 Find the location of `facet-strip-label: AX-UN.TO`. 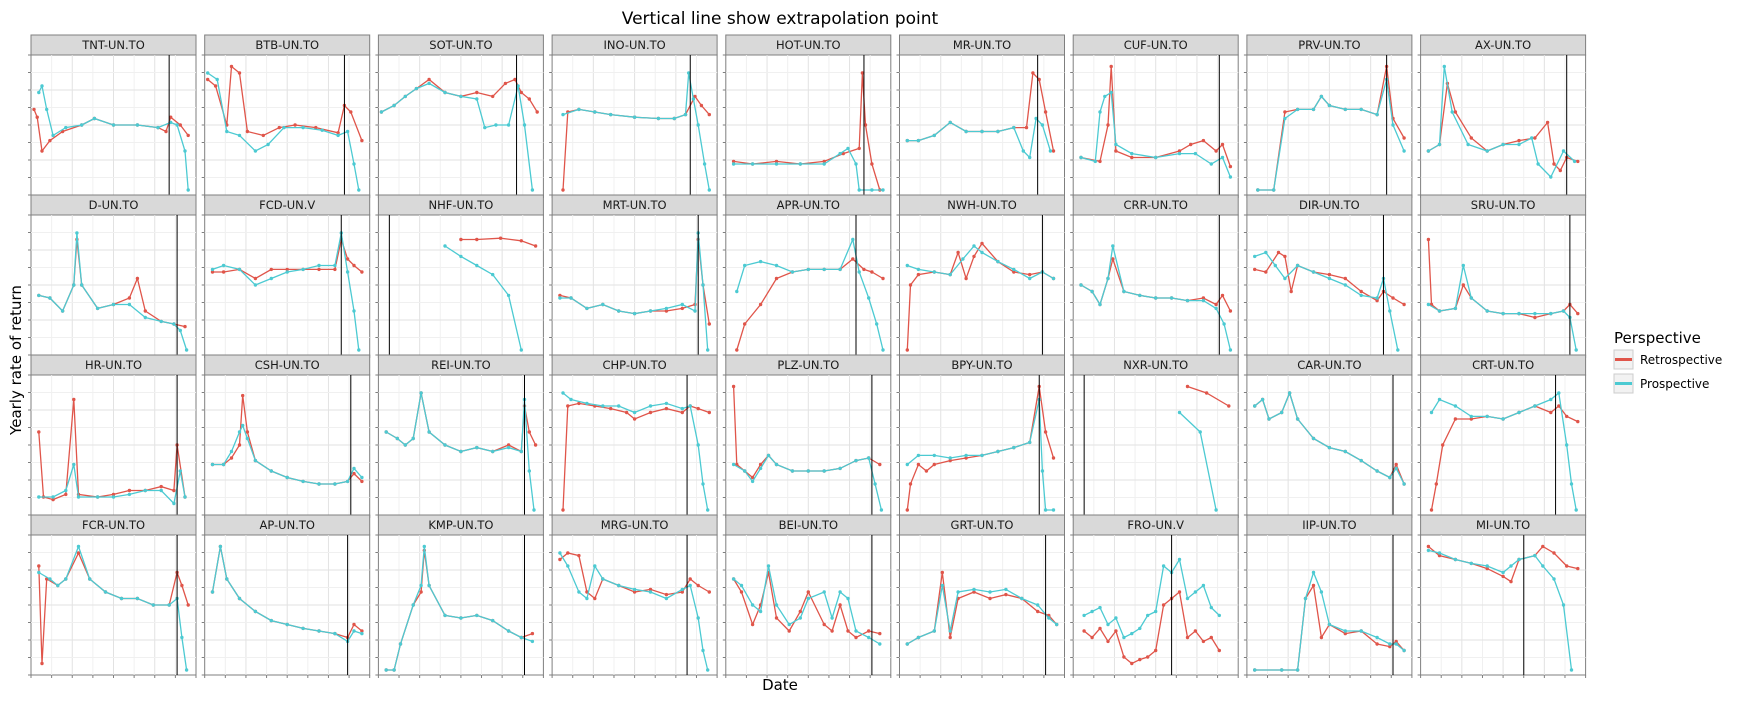

facet-strip-label: AX-UN.TO is located at coordinates (1503, 45).